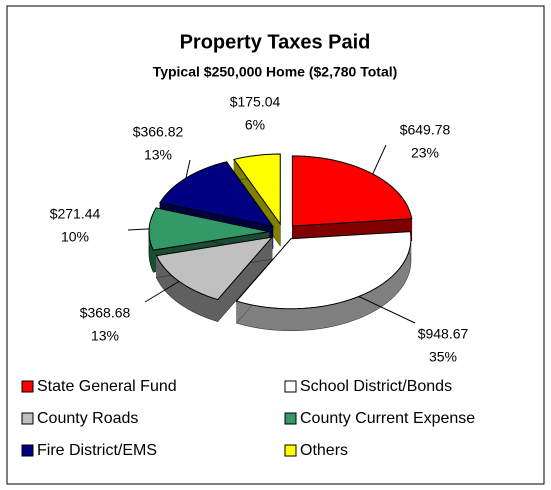  What do you see at coordinates (75, 237) in the screenshot?
I see `percent-label: 10%` at bounding box center [75, 237].